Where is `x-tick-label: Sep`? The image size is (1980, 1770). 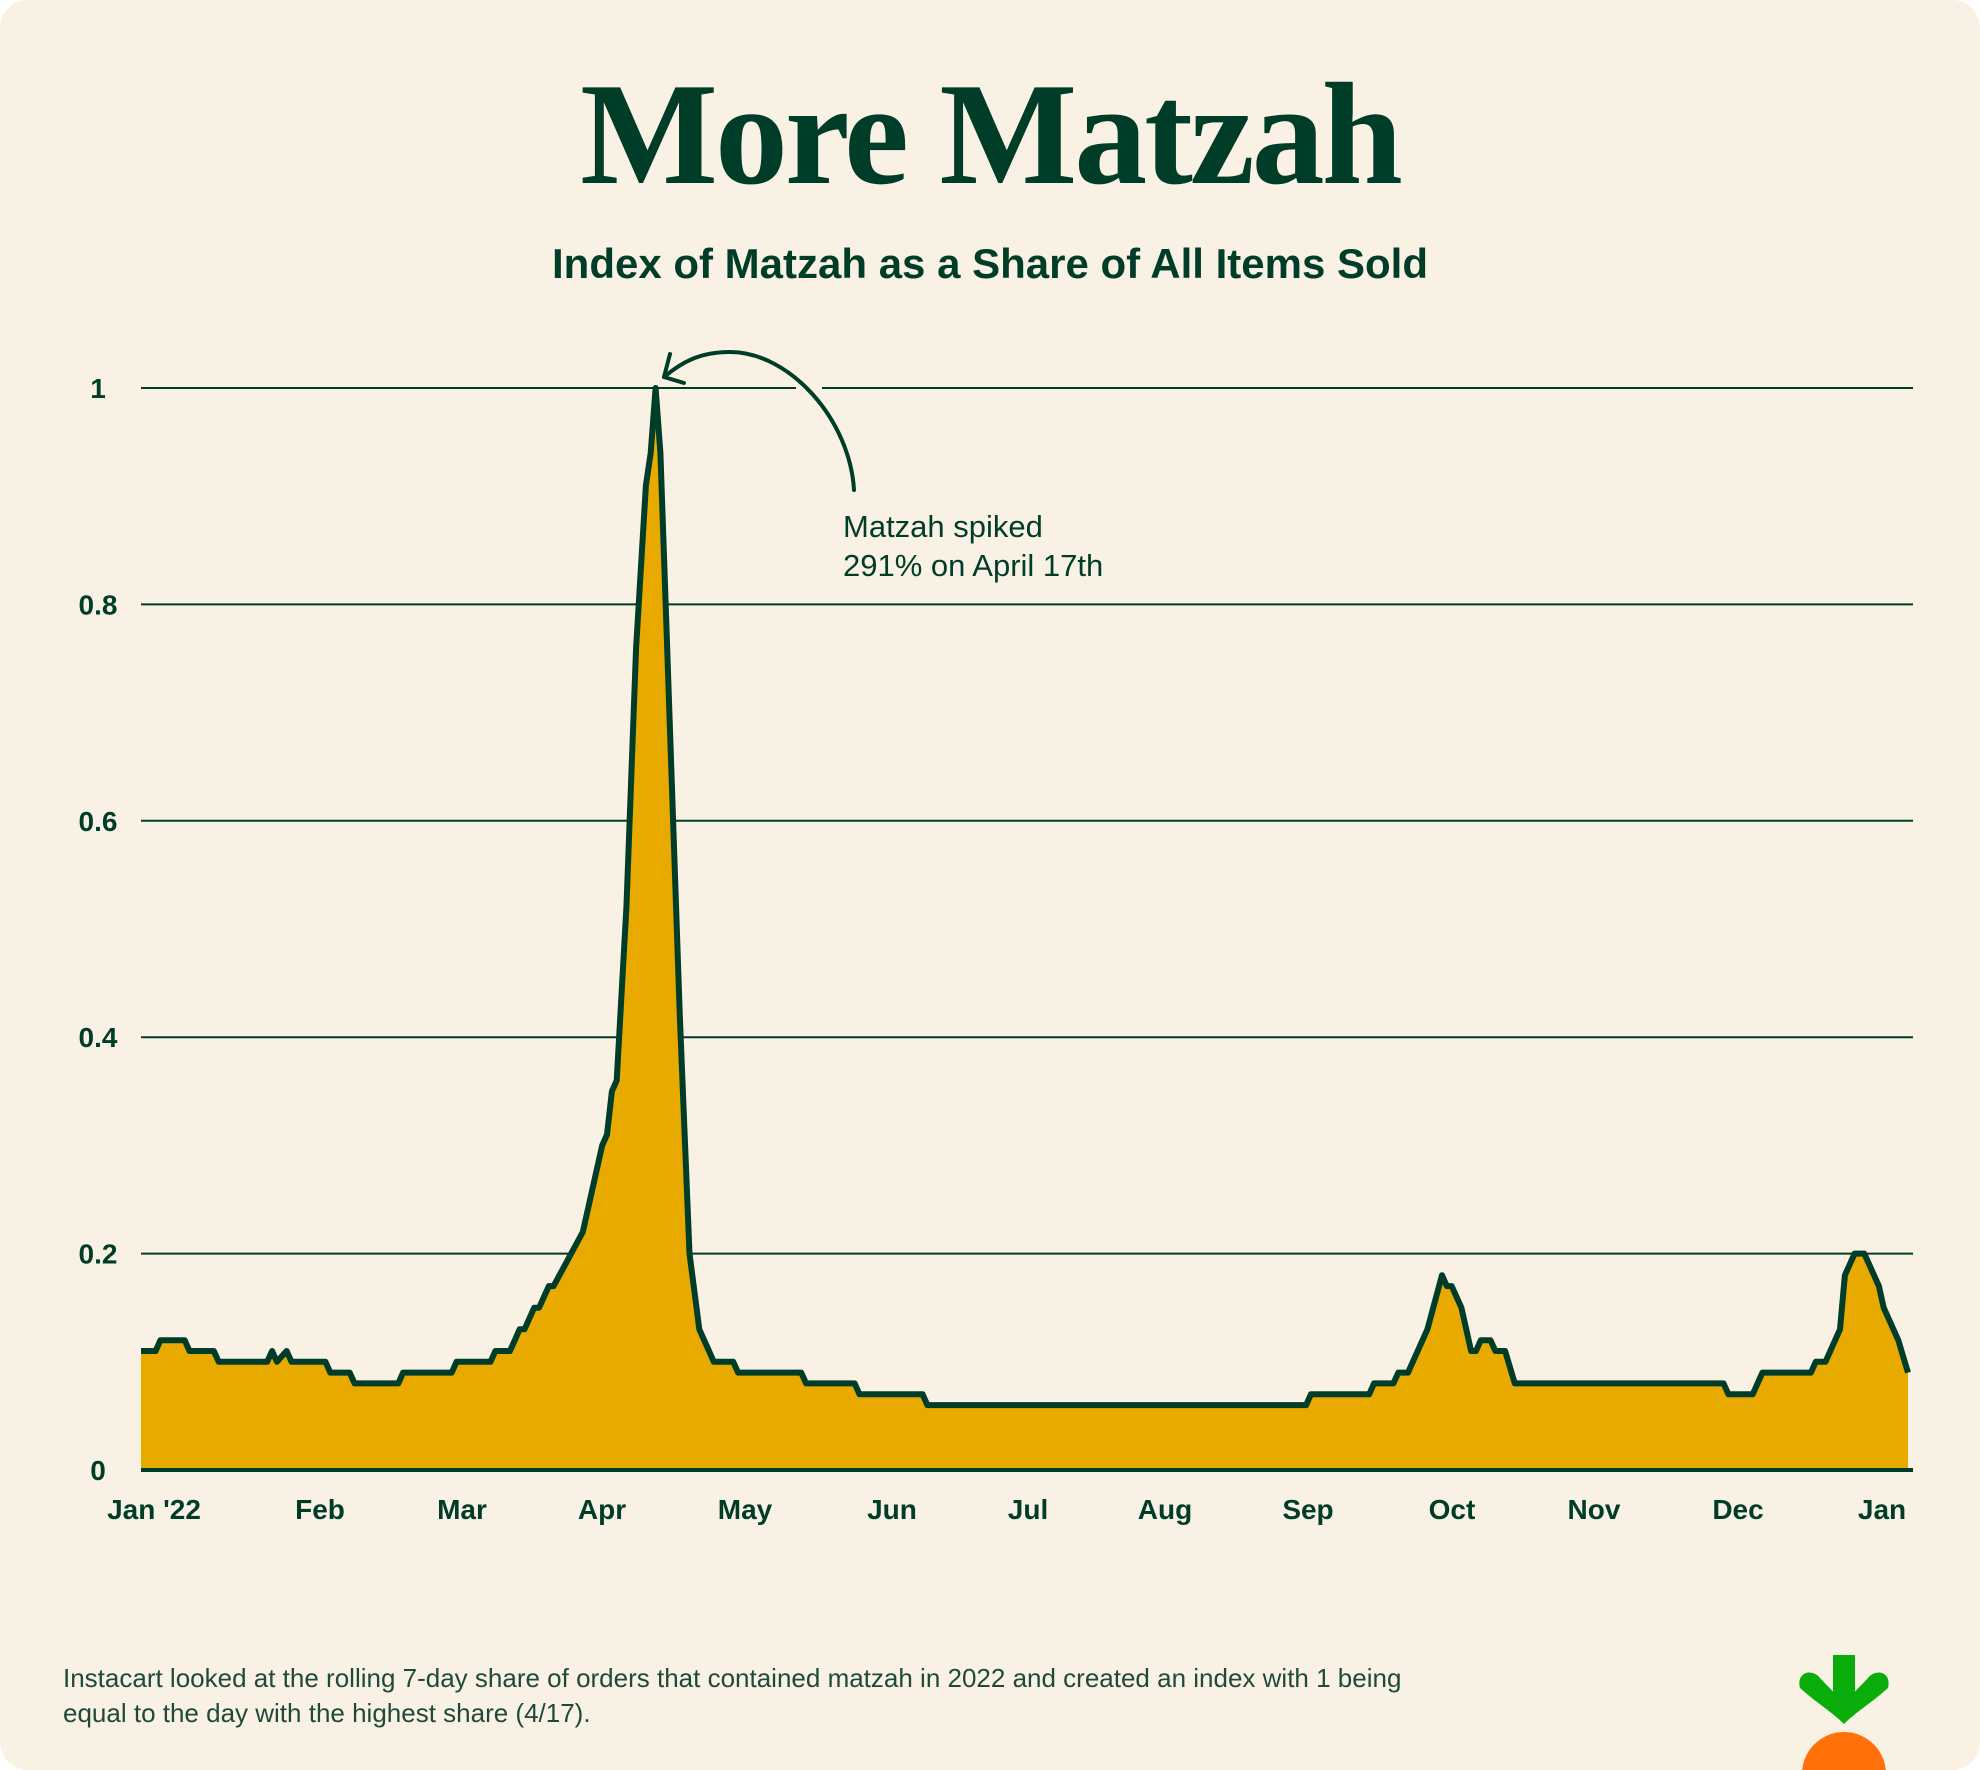 x-tick-label: Sep is located at coordinates (1307, 1509).